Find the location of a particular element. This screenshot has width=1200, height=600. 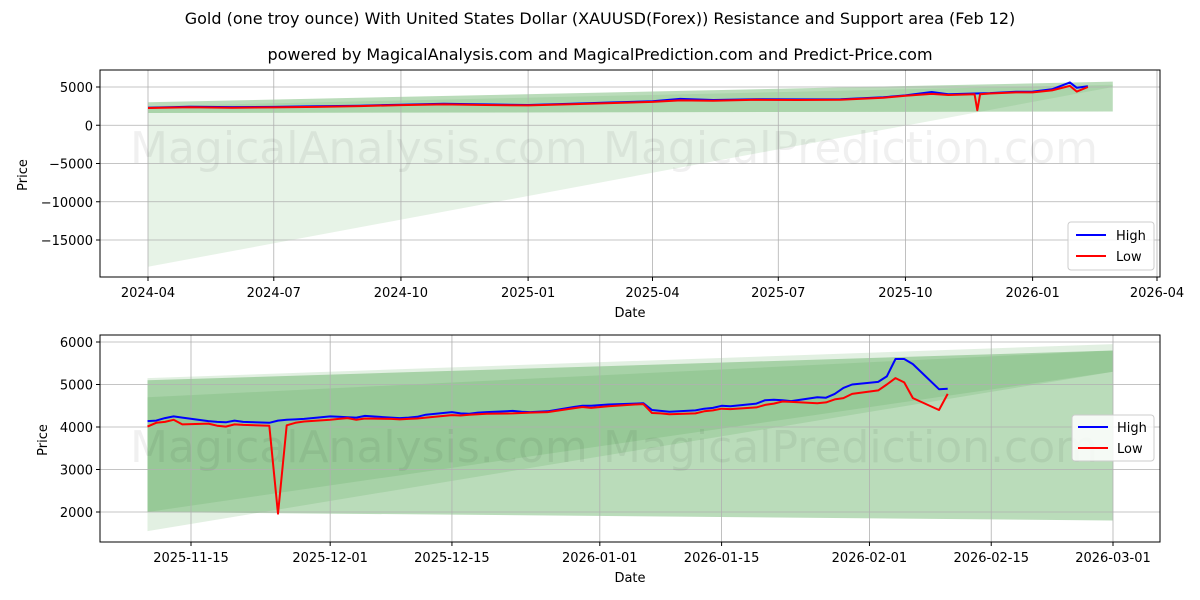

x-tick-label: 2024-10 is located at coordinates (401, 293).